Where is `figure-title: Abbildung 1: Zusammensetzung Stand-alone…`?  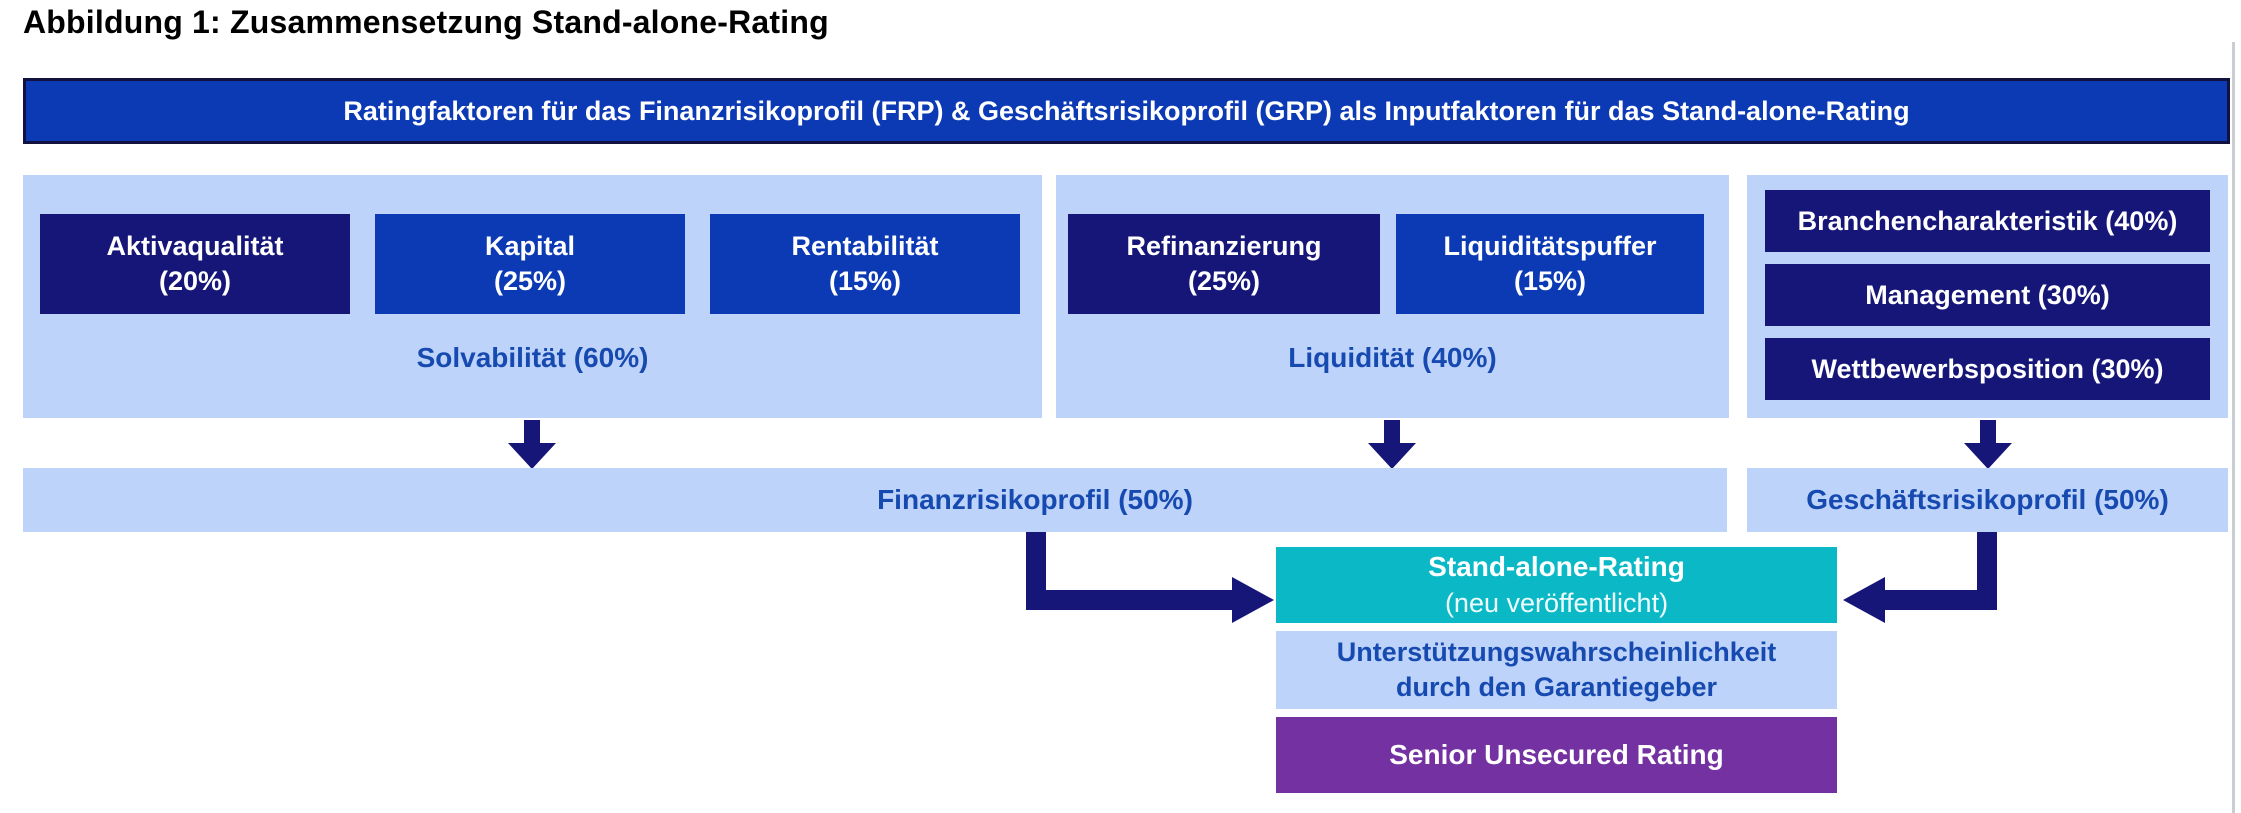 figure-title: Abbildung 1: Zusammensetzung Stand-alone… is located at coordinates (426, 22).